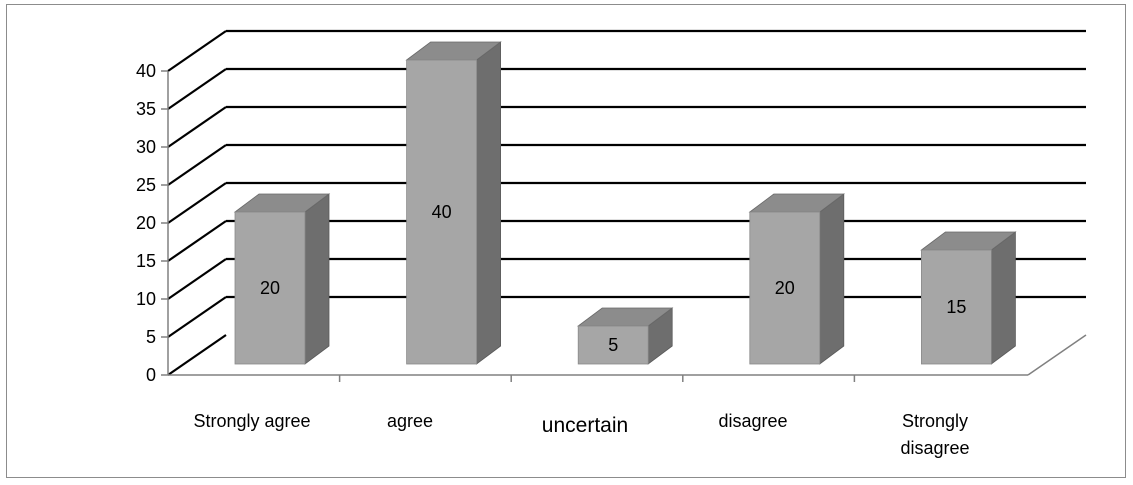  What do you see at coordinates (1057, 355) in the screenshot?
I see `floor-right-edge` at bounding box center [1057, 355].